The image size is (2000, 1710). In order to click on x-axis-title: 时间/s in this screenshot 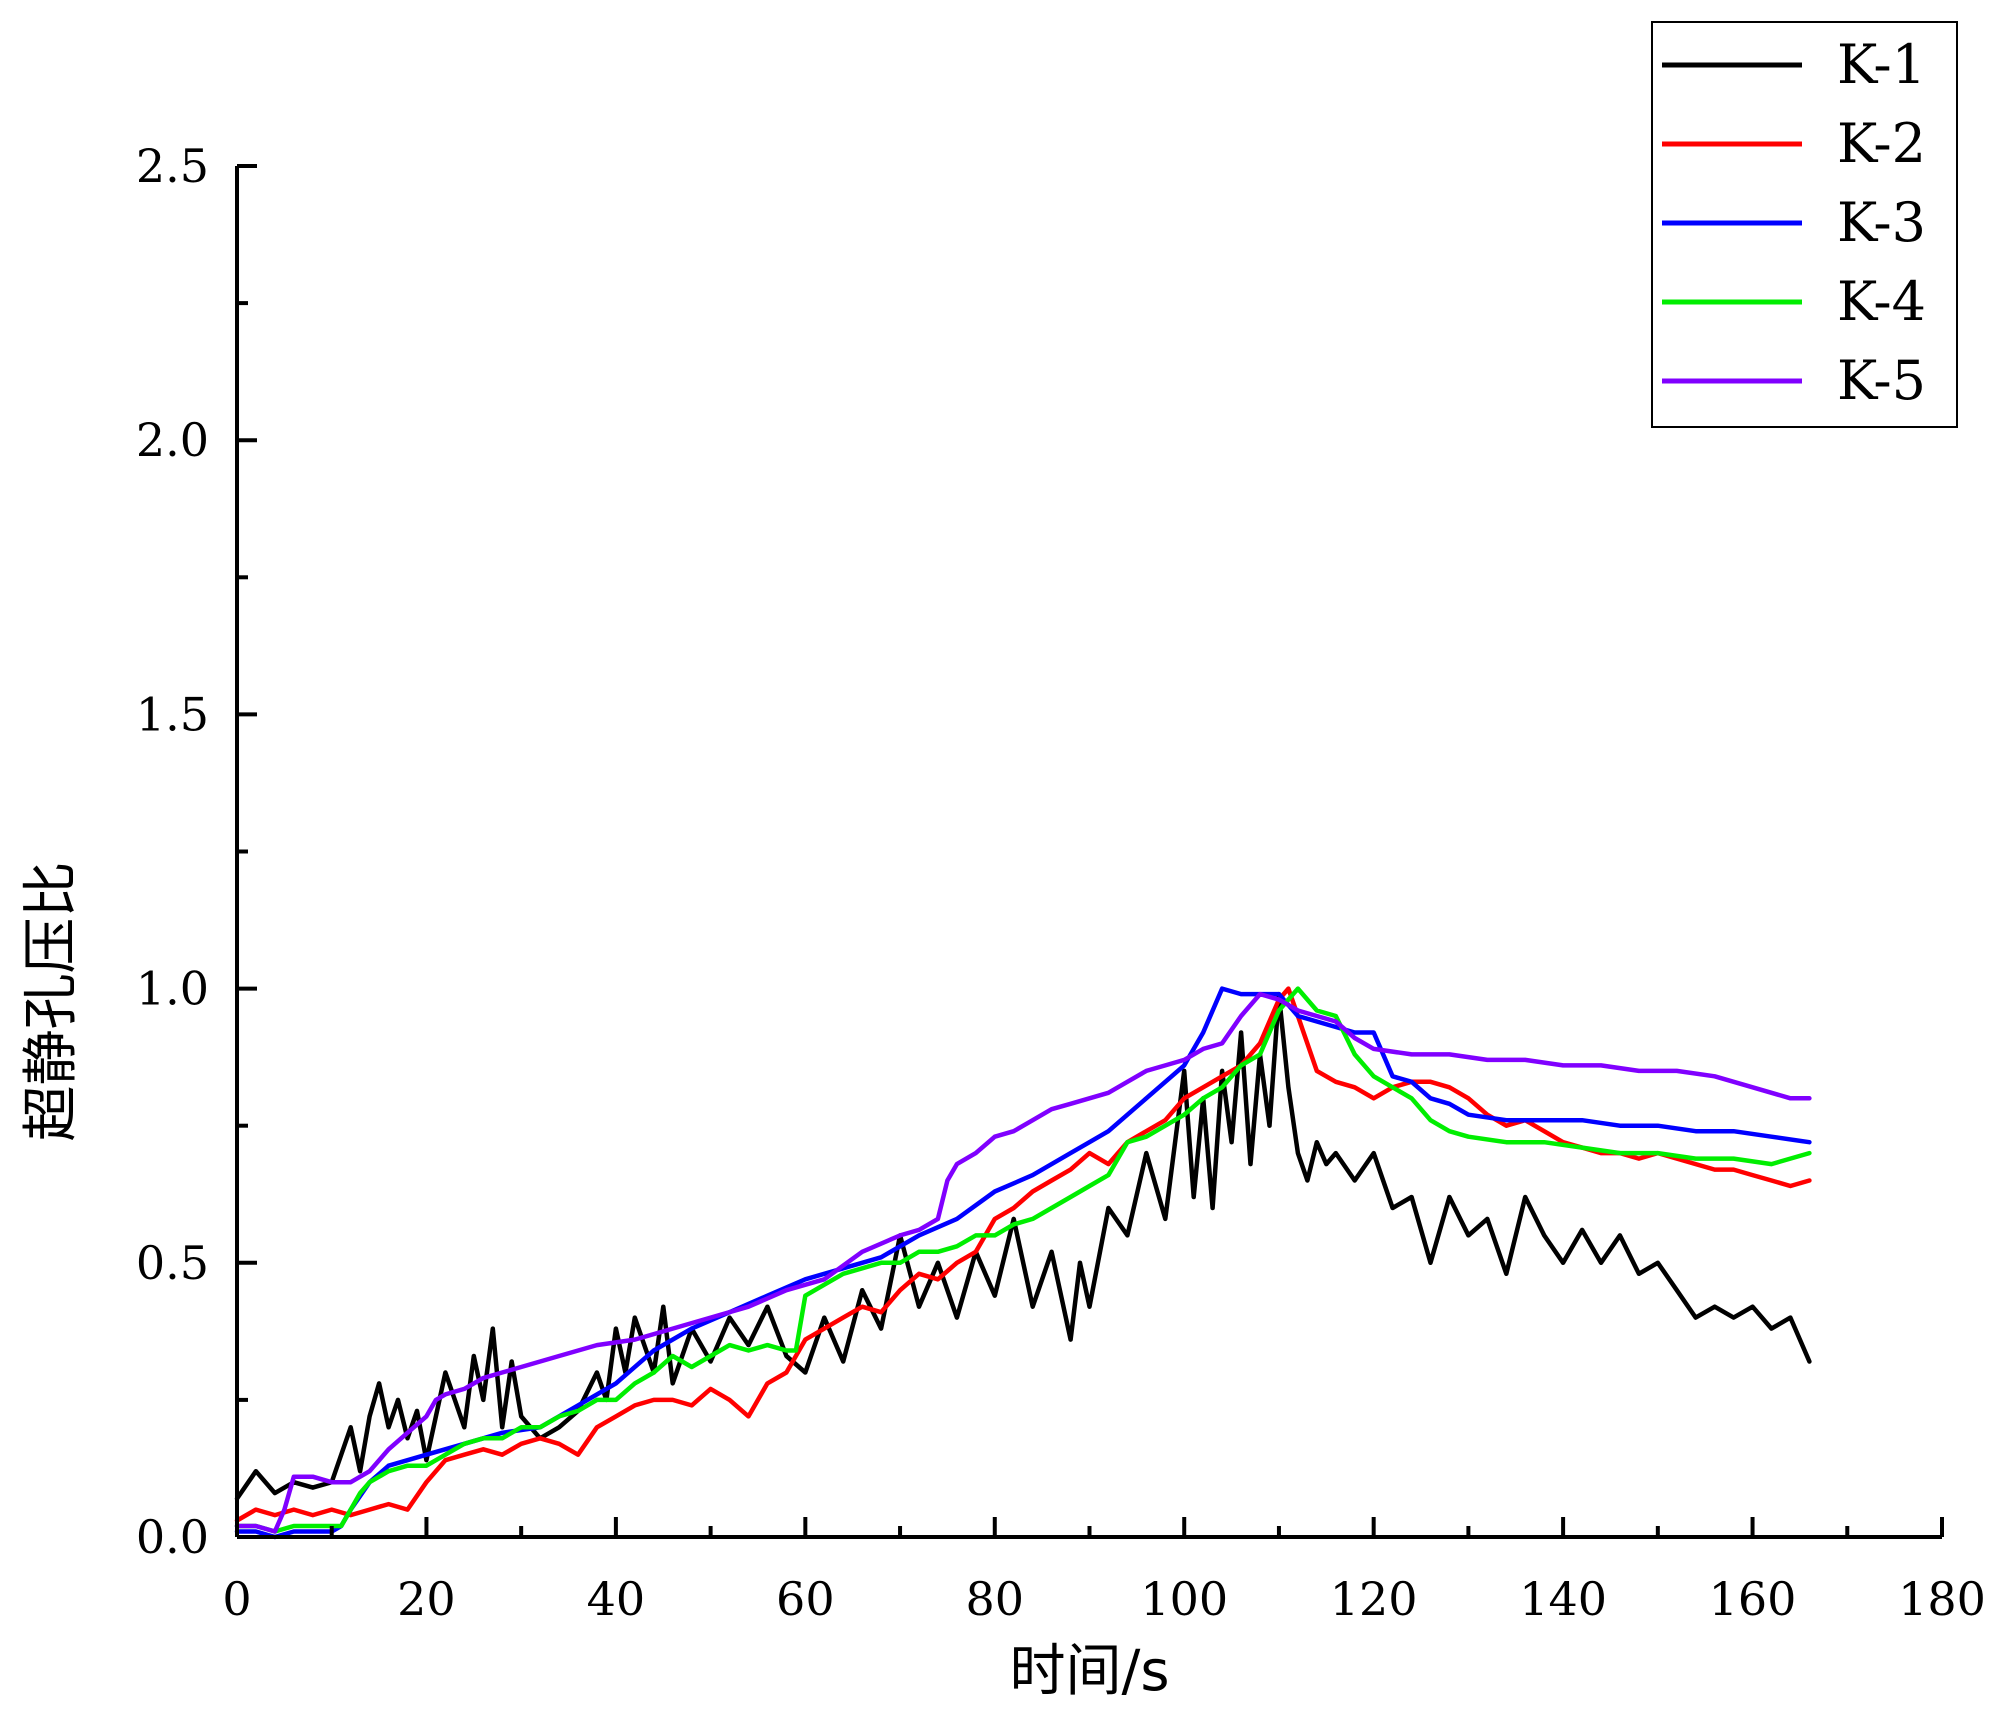, I will do `click(1089, 1671)`.